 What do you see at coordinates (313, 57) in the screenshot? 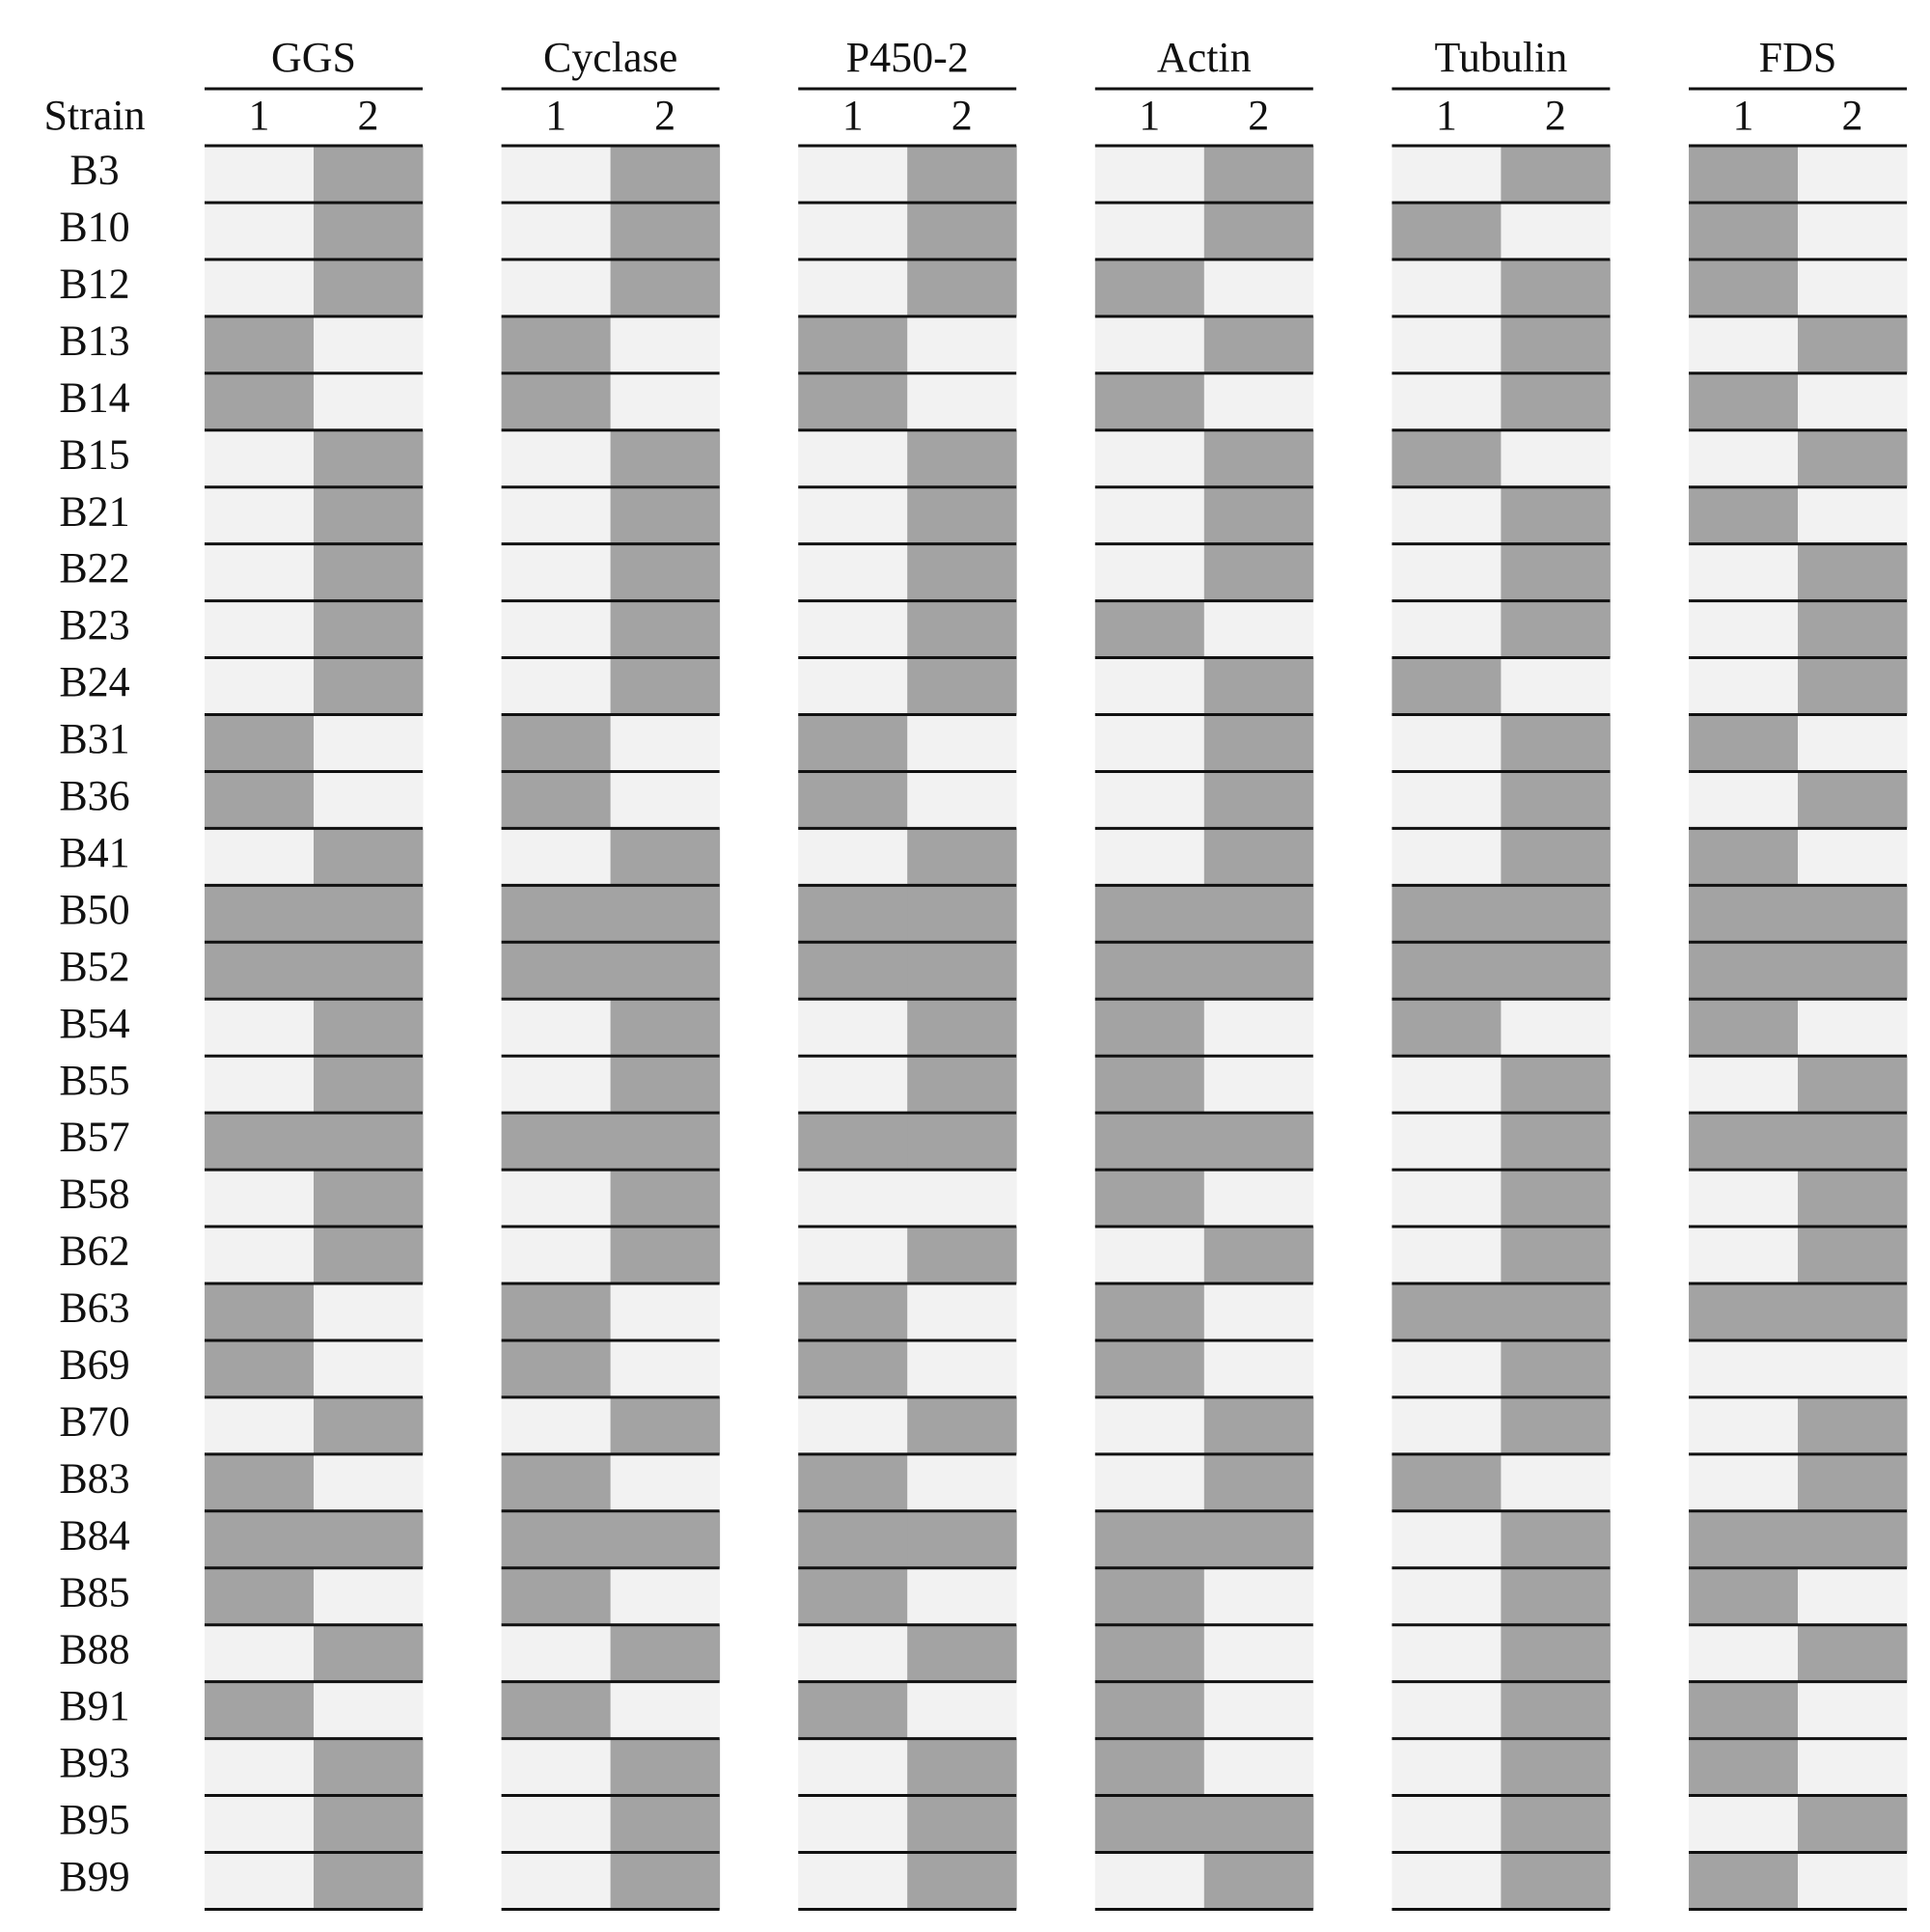
I see `gene-name: GGS` at bounding box center [313, 57].